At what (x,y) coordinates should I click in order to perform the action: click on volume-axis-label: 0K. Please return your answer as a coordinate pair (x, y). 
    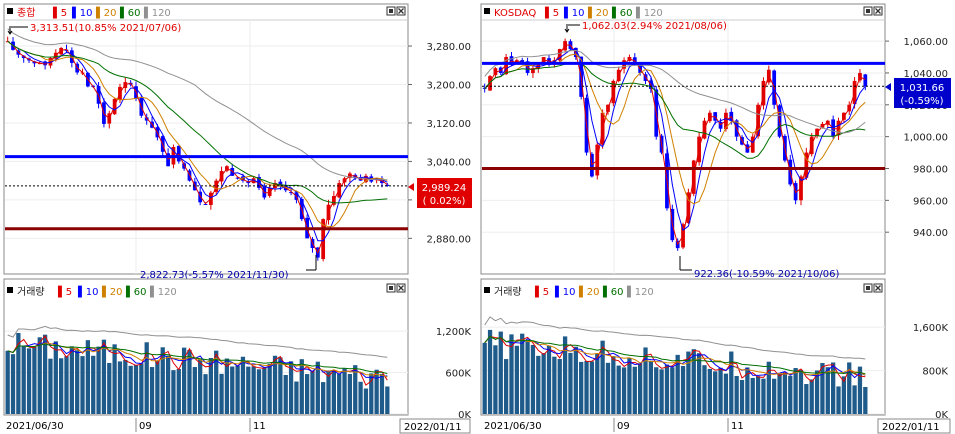
    Looking at the image, I should click on (464, 415).